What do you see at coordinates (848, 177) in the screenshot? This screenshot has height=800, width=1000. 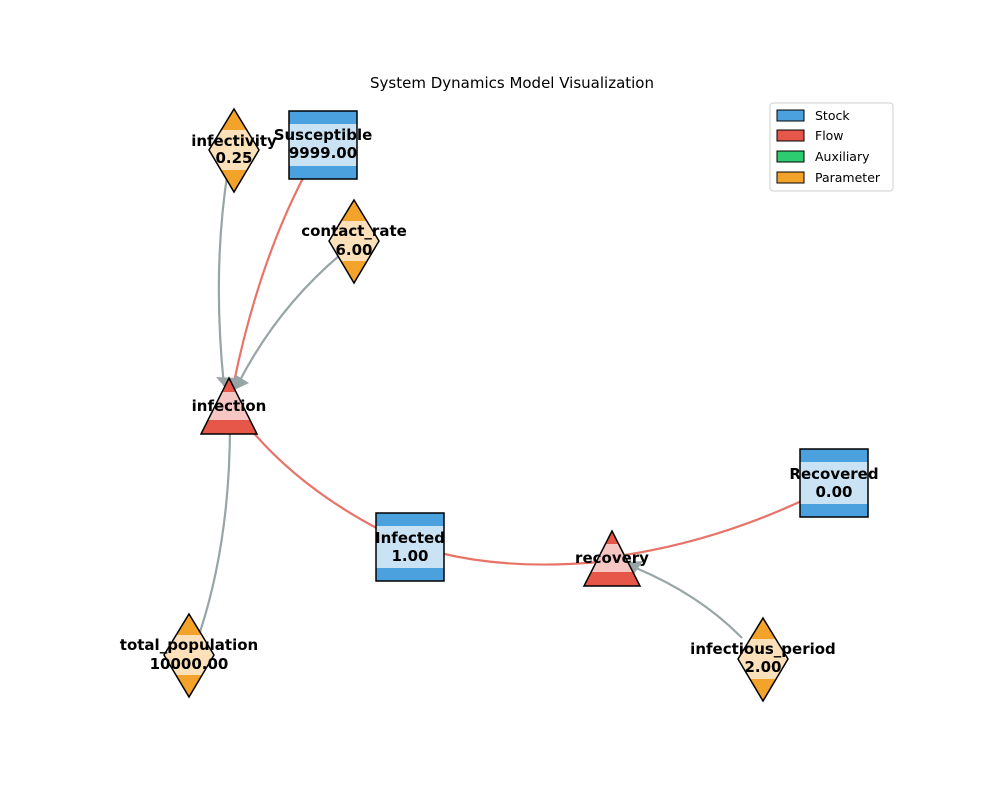 I see `legend-label-parameter: Parameter` at bounding box center [848, 177].